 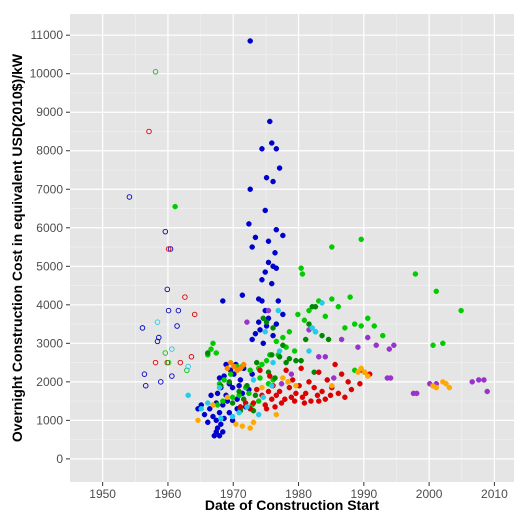 I want to click on x-tick-label: 2010, so click(x=494, y=494).